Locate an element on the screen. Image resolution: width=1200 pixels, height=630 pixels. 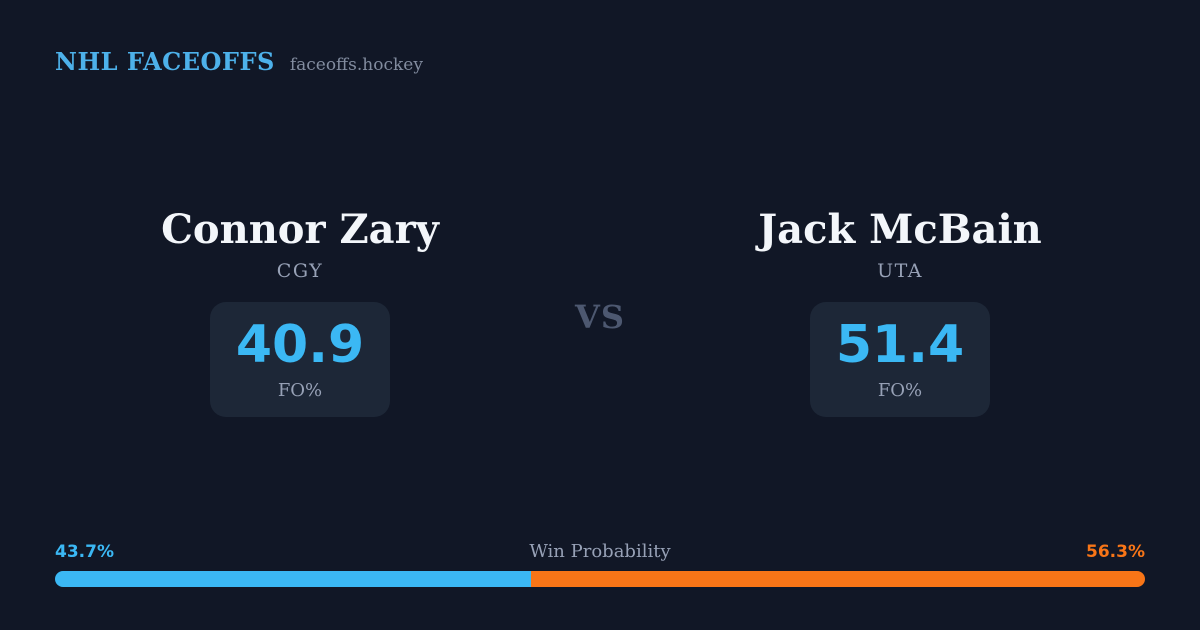
player-card-right: Jack McBain UTA 51.4 FO% is located at coordinates (900, 312).